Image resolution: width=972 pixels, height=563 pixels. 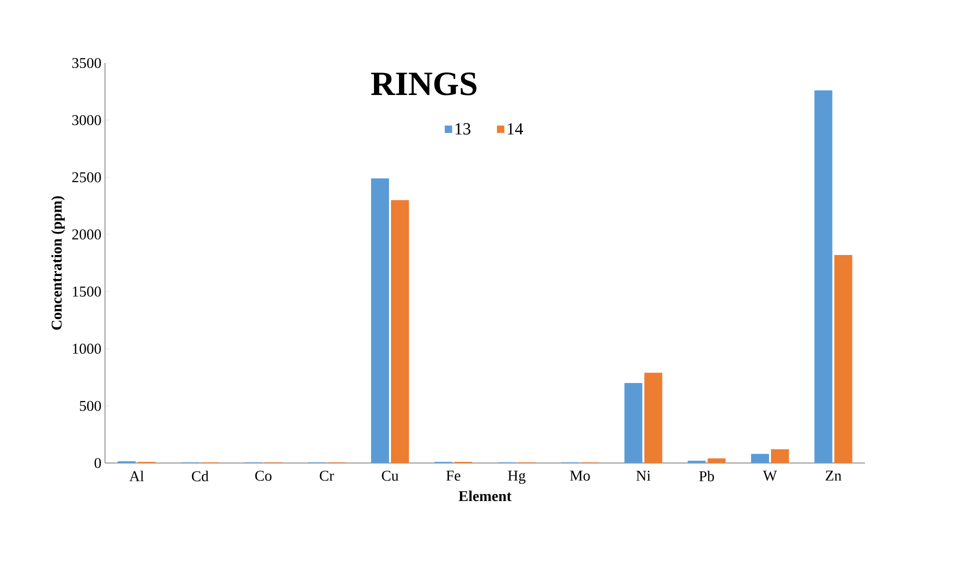 I want to click on y-tick-label: 3000, so click(x=86, y=120).